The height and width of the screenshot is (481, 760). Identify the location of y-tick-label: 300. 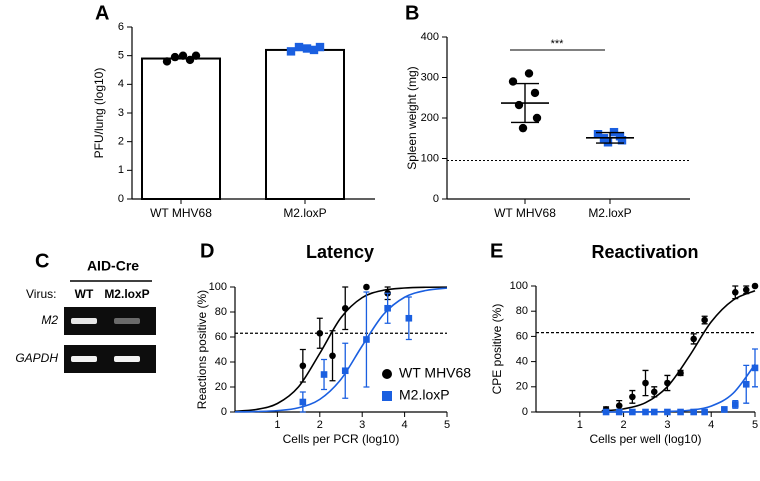
(430, 77).